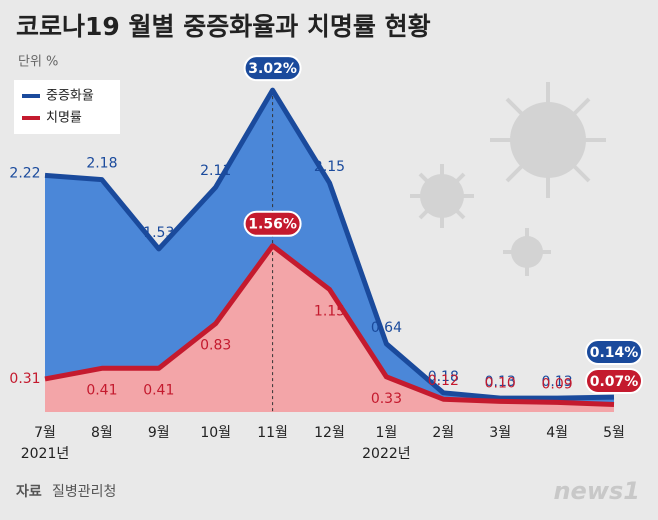 This screenshot has width=658, height=520. I want to click on value-label: 0.14%, so click(614, 353).